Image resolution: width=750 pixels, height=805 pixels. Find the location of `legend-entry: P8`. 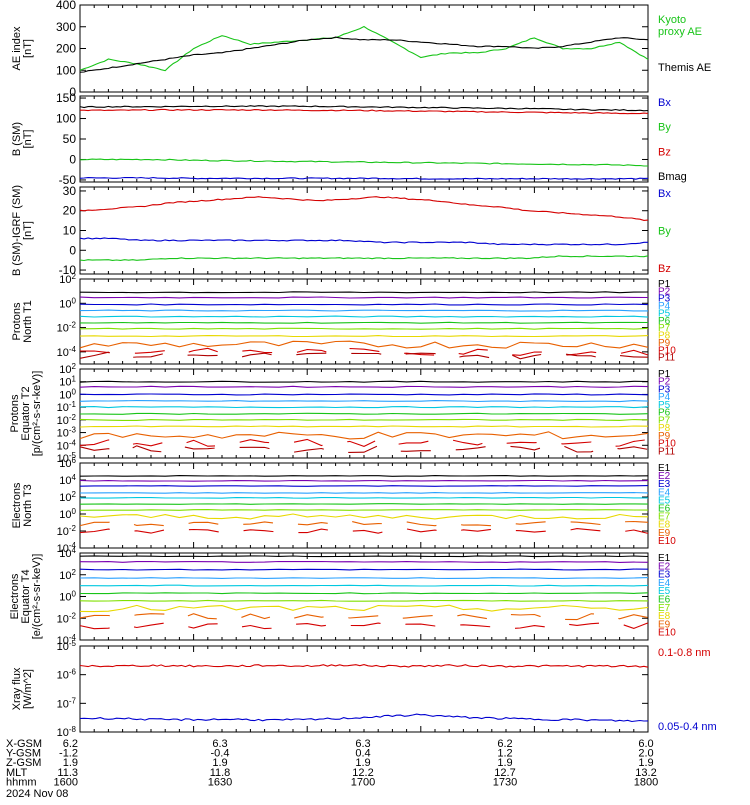

legend-entry: P8 is located at coordinates (664, 336).